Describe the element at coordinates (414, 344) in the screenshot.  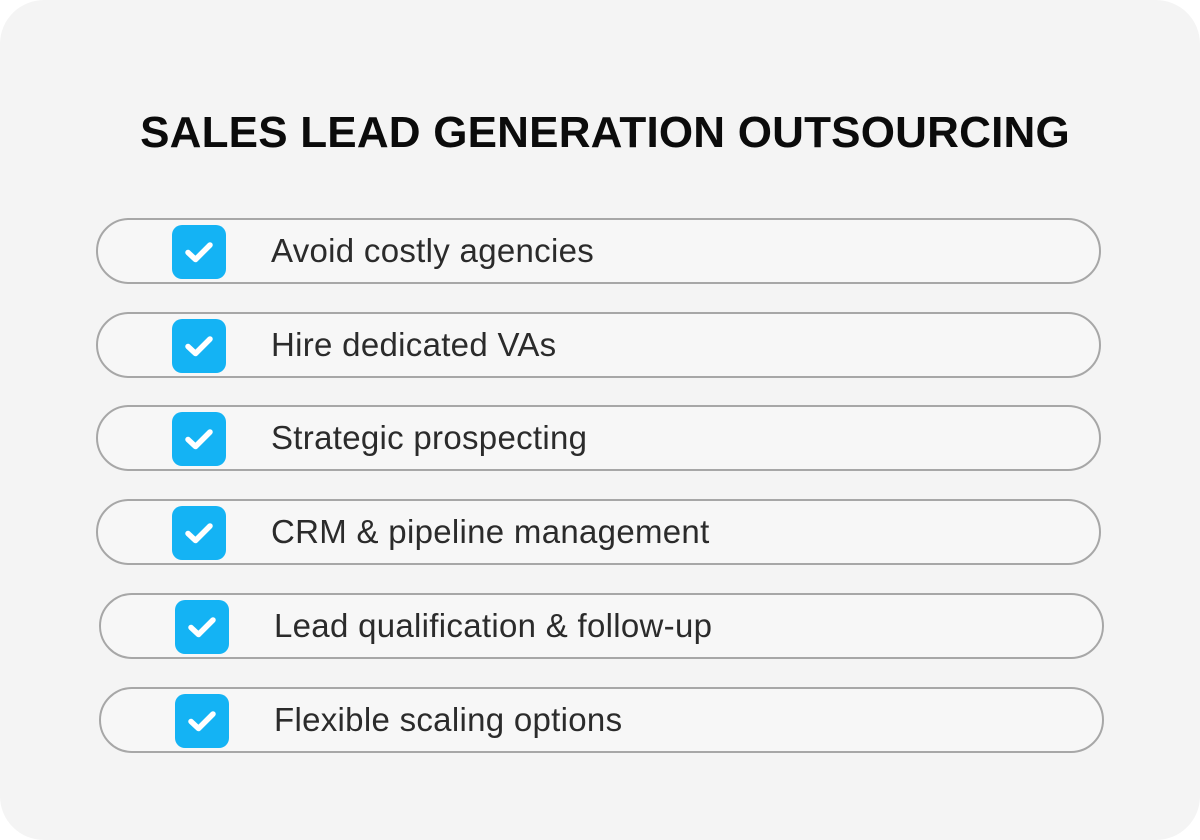
I see `list-item-label: Hire dedicated VAs` at that location.